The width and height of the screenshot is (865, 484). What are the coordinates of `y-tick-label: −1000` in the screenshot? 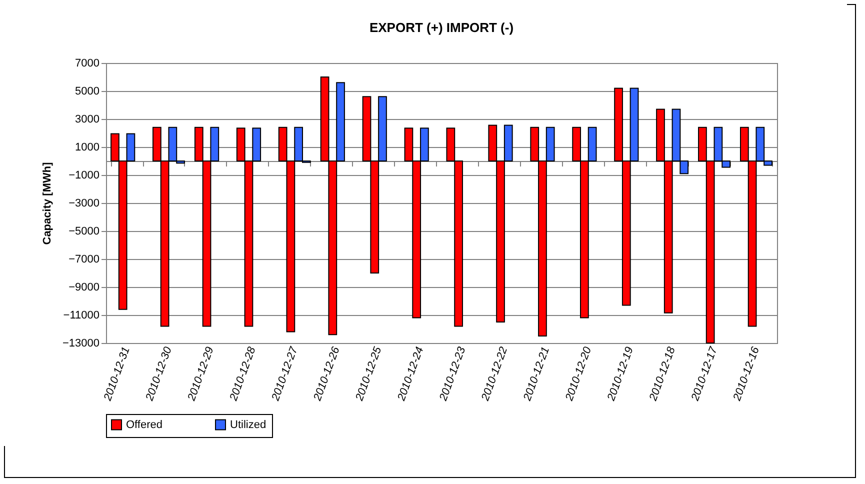 It's located at (84, 176).